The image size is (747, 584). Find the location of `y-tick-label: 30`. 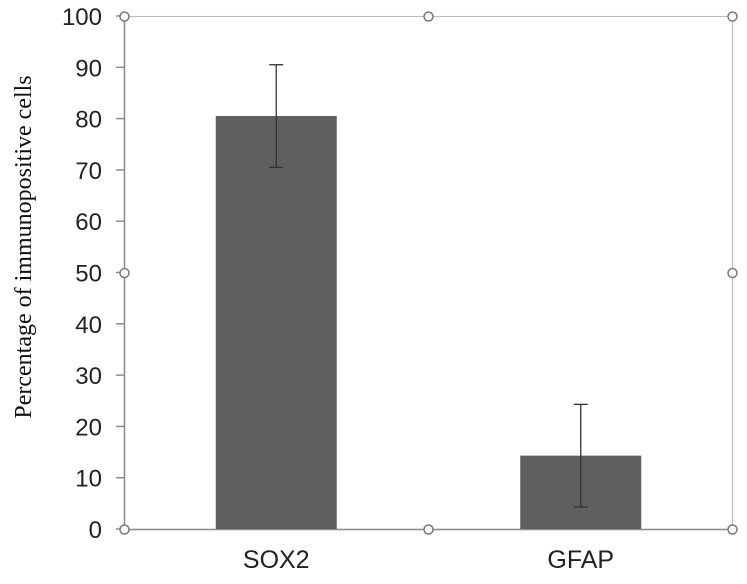

y-tick-label: 30 is located at coordinates (88, 376).